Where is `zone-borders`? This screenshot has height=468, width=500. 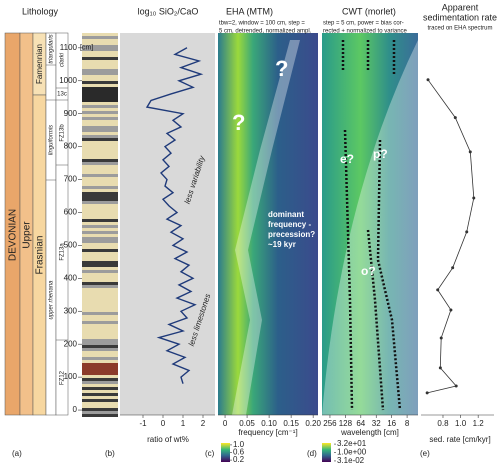
zone-borders is located at coordinates (57, 202).